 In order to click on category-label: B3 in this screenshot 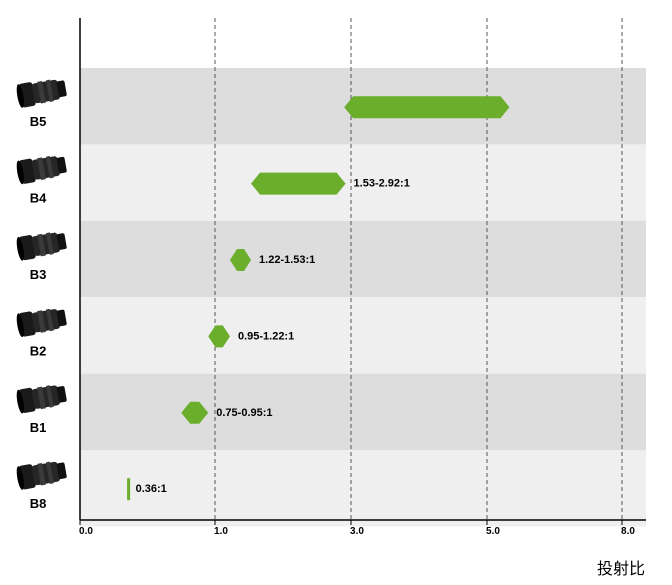, I will do `click(38, 274)`.